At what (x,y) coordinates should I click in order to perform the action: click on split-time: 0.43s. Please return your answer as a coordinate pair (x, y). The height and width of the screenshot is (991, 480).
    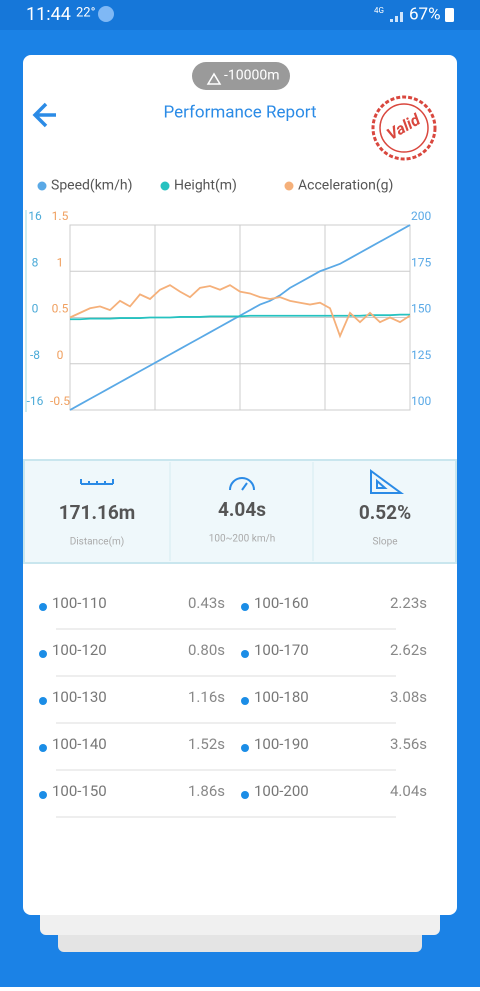
    Looking at the image, I should click on (206, 603).